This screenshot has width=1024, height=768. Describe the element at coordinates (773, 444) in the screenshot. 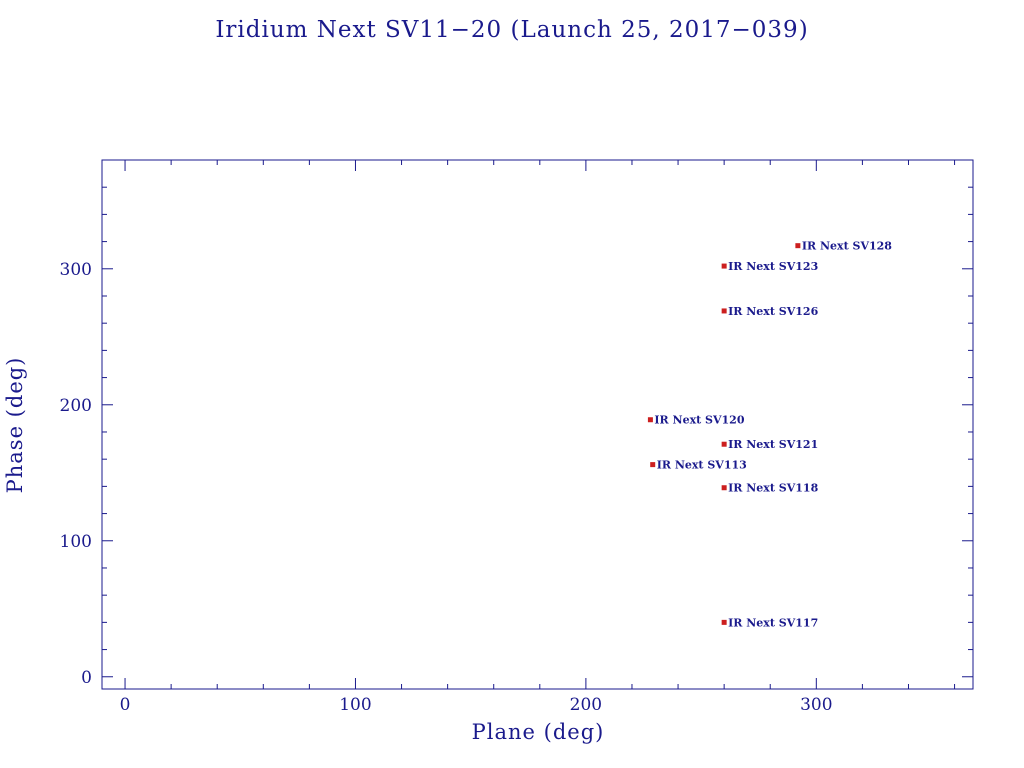

I see `point-label: IR Next SV121` at that location.